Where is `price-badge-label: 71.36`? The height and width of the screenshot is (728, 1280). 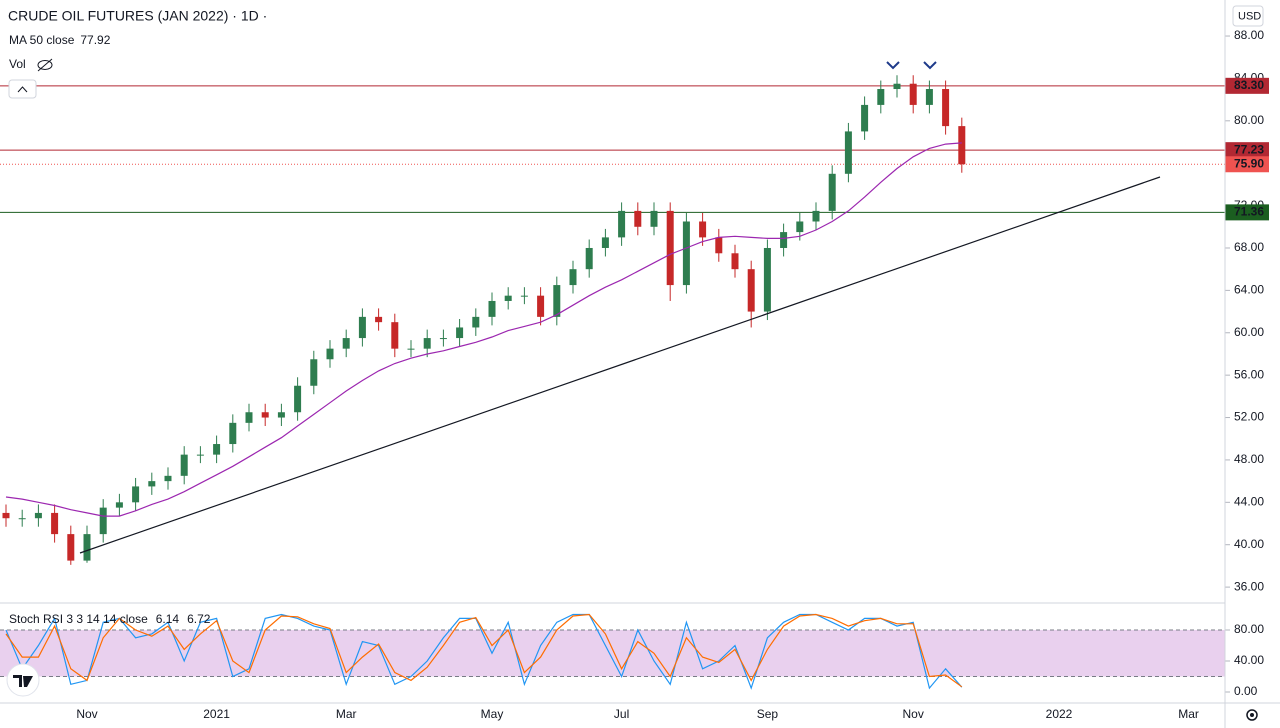
price-badge-label: 71.36 is located at coordinates (1249, 212).